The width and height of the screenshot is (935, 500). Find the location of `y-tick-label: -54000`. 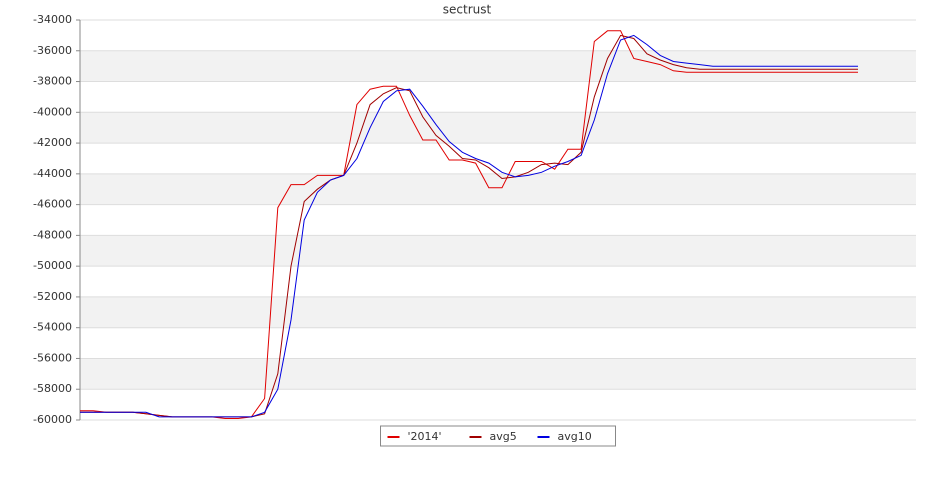

y-tick-label: -54000 is located at coordinates (52, 327).